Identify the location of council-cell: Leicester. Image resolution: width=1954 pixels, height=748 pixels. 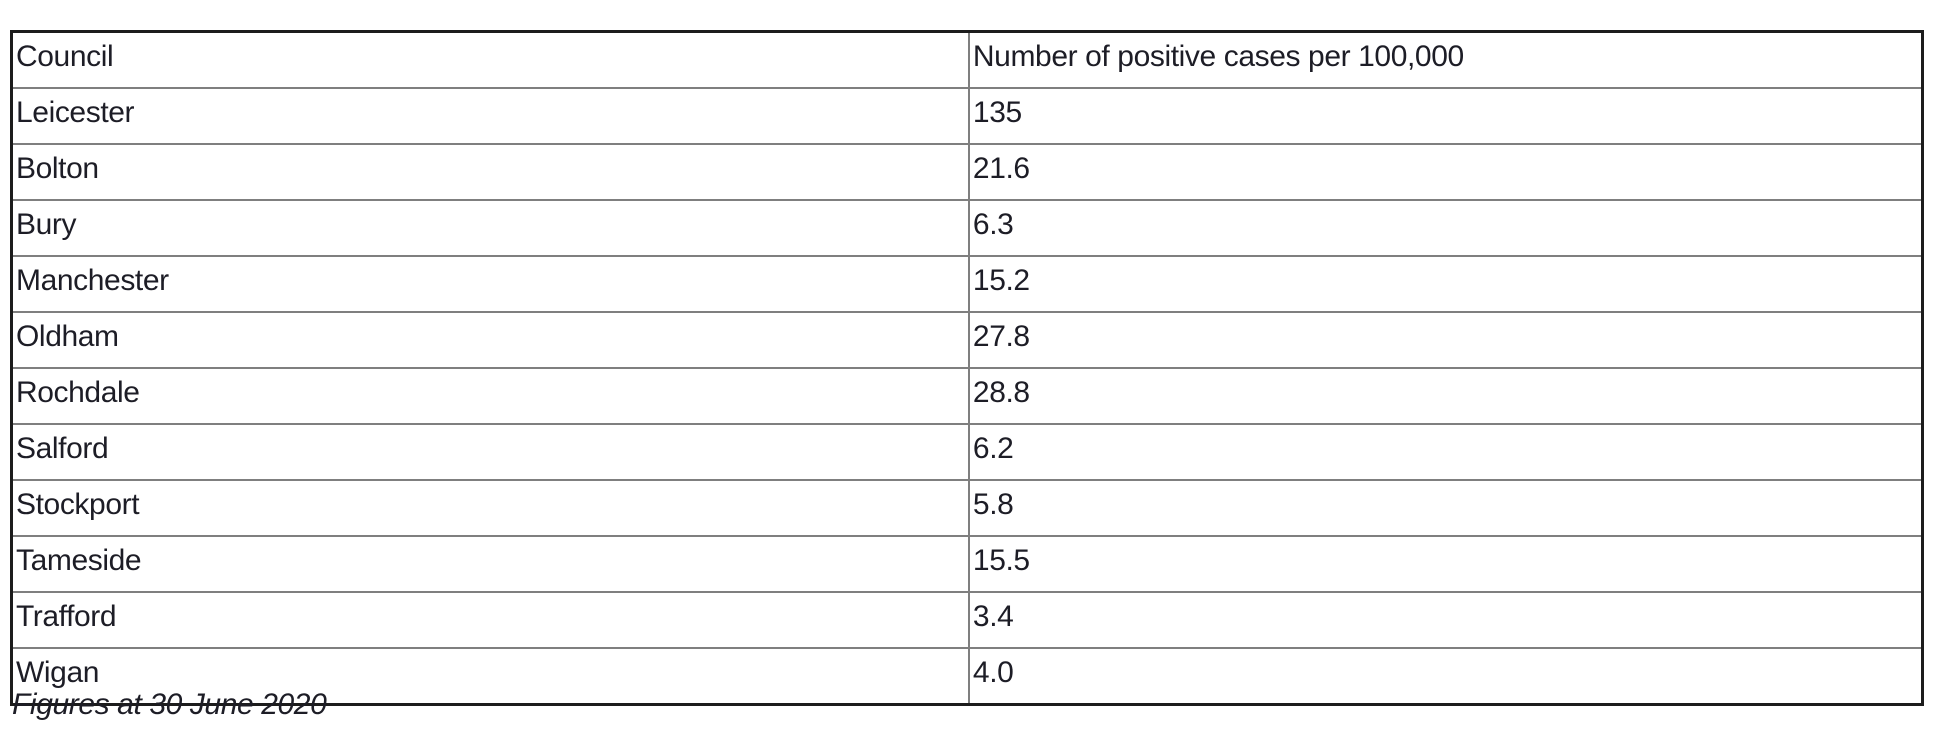
(490, 116).